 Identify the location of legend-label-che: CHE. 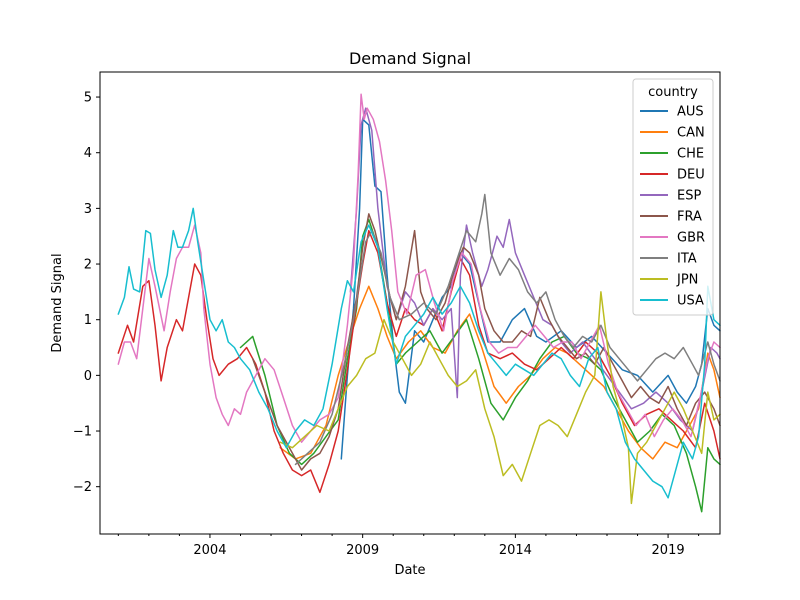
(690, 154).